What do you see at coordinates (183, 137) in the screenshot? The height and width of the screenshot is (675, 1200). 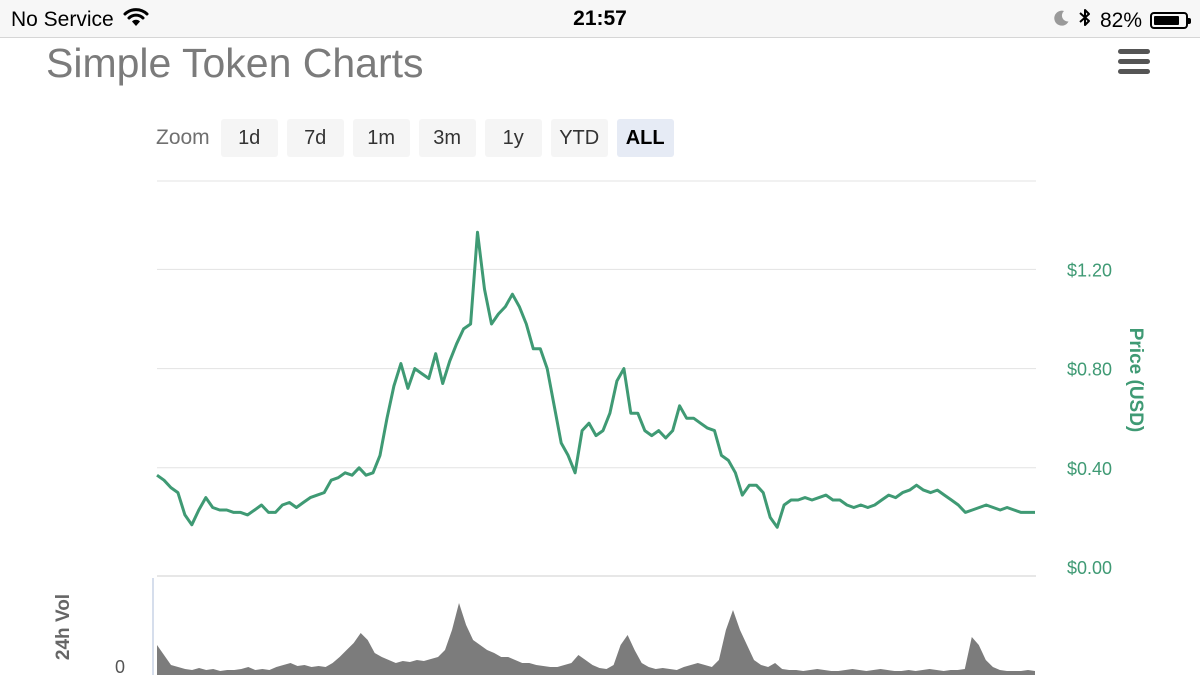 I see `zoom-label: Zoom` at bounding box center [183, 137].